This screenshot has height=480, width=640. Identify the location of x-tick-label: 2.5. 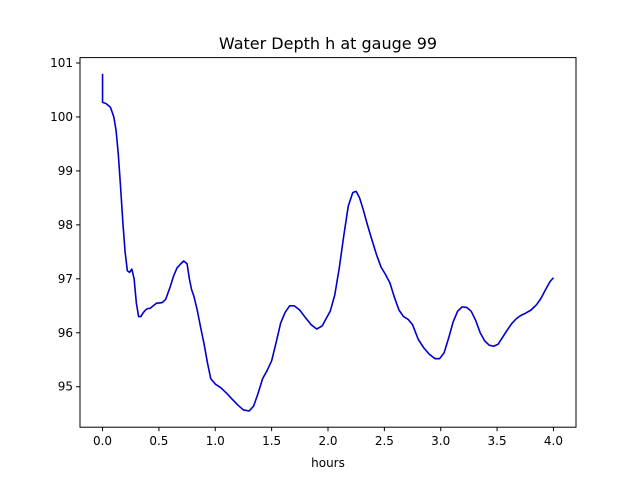
(384, 441).